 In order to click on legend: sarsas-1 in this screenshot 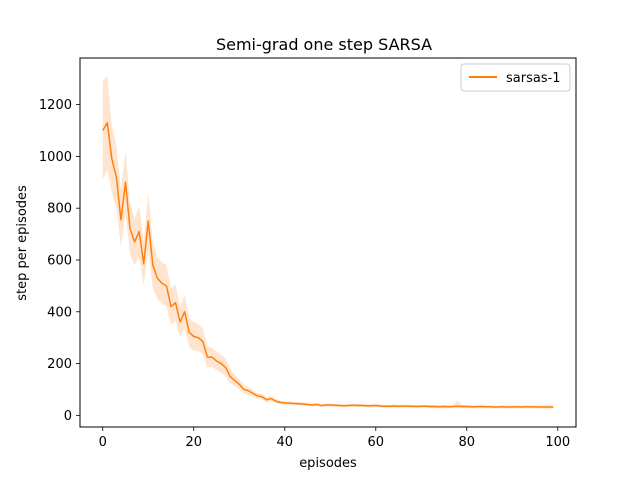, I will do `click(515, 77)`.